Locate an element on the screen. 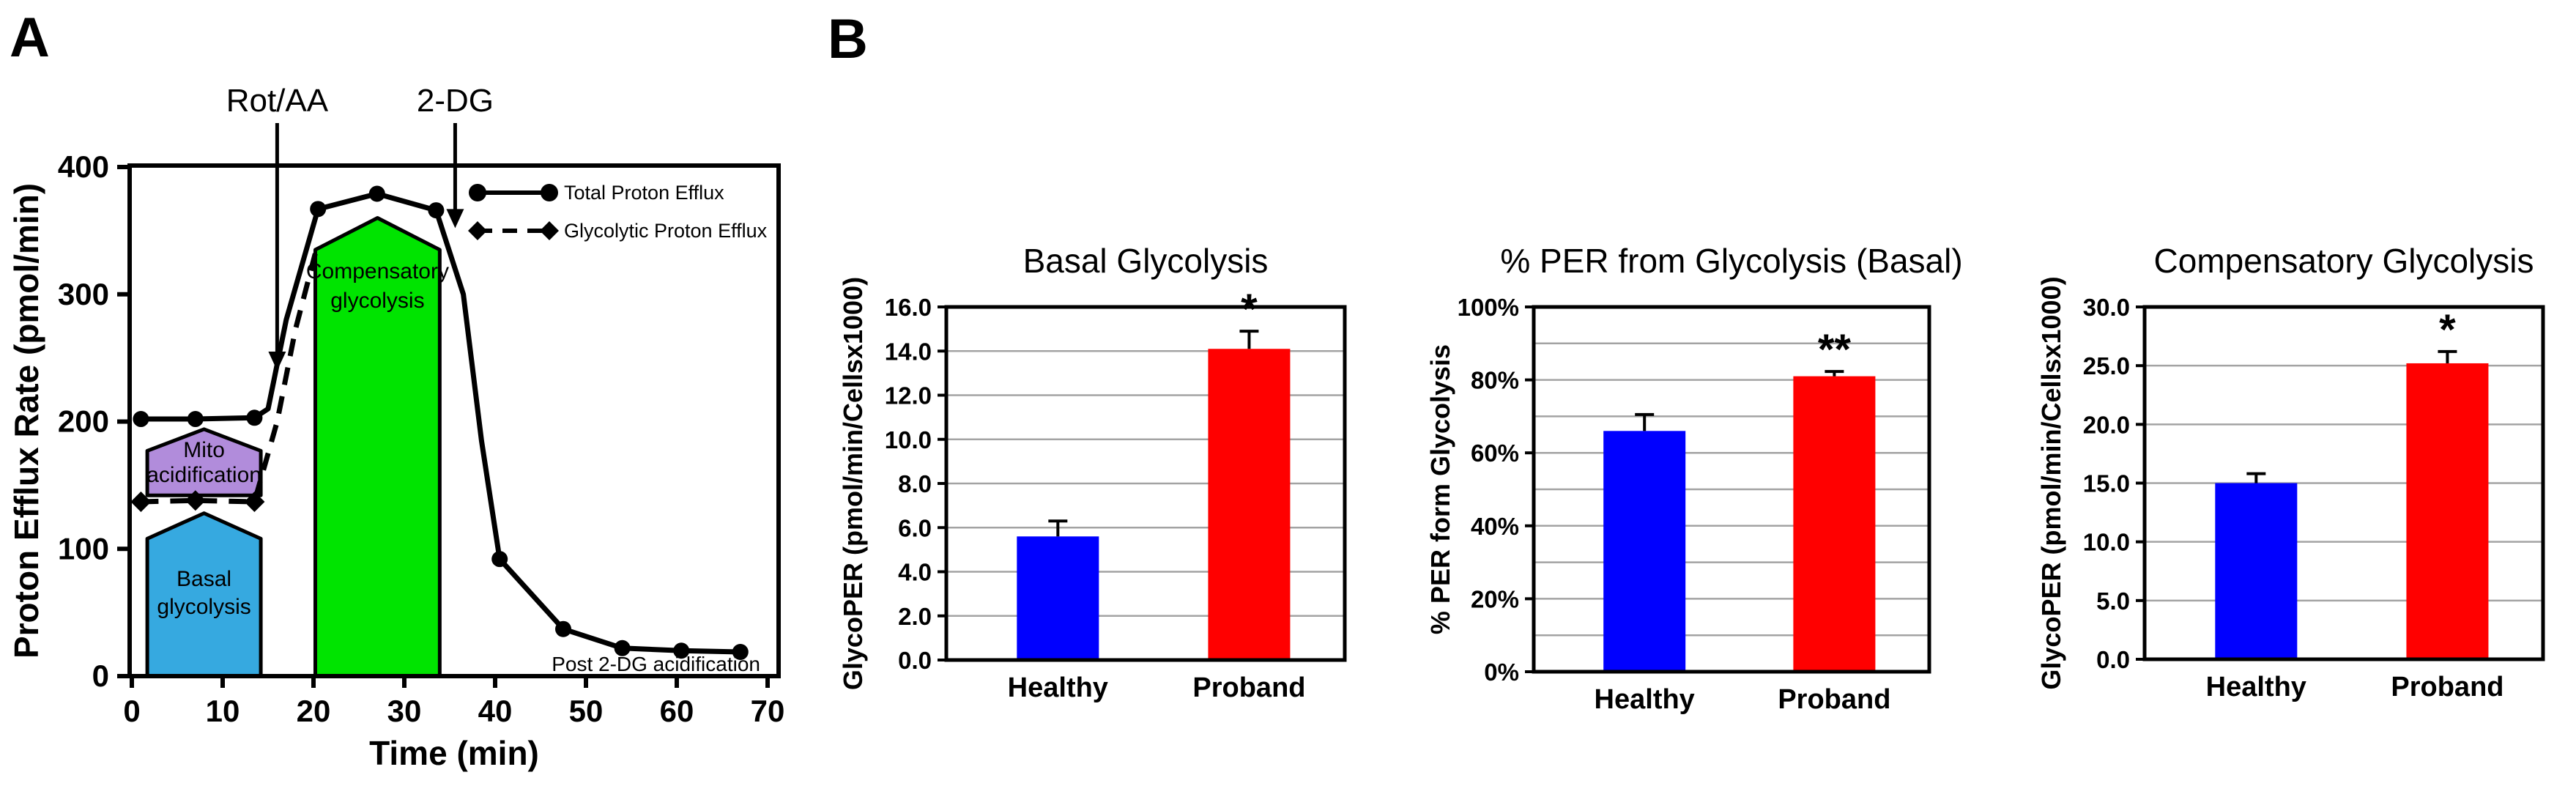 The height and width of the screenshot is (786, 2576). y-tick-label: 300 is located at coordinates (83, 294).